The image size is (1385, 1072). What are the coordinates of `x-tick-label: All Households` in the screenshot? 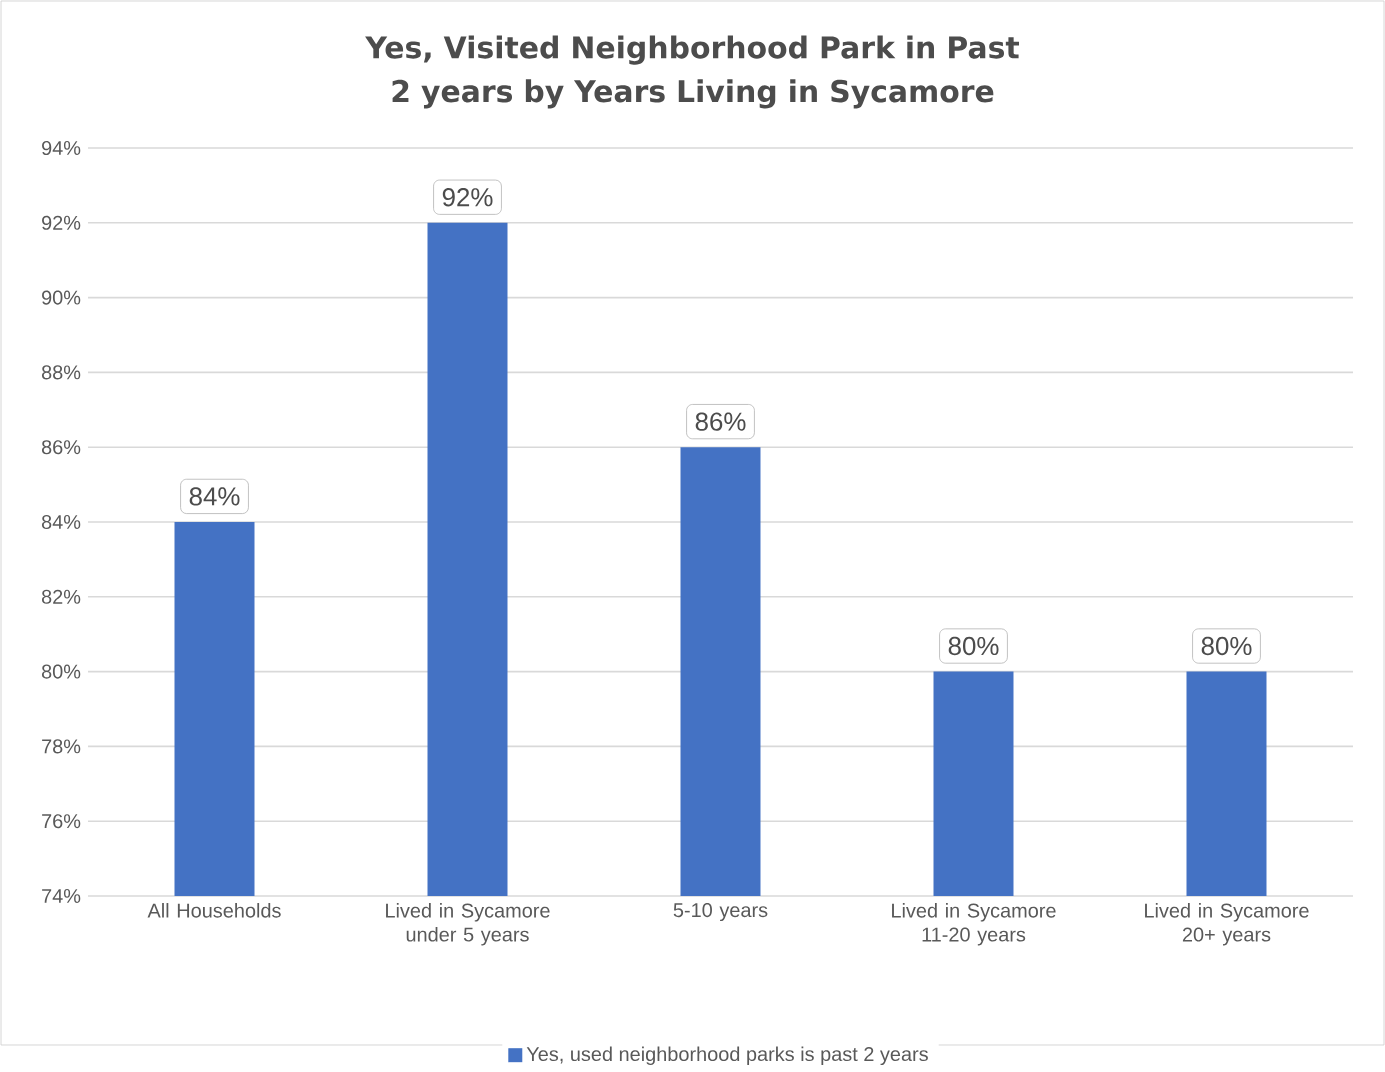 It's located at (214, 910).